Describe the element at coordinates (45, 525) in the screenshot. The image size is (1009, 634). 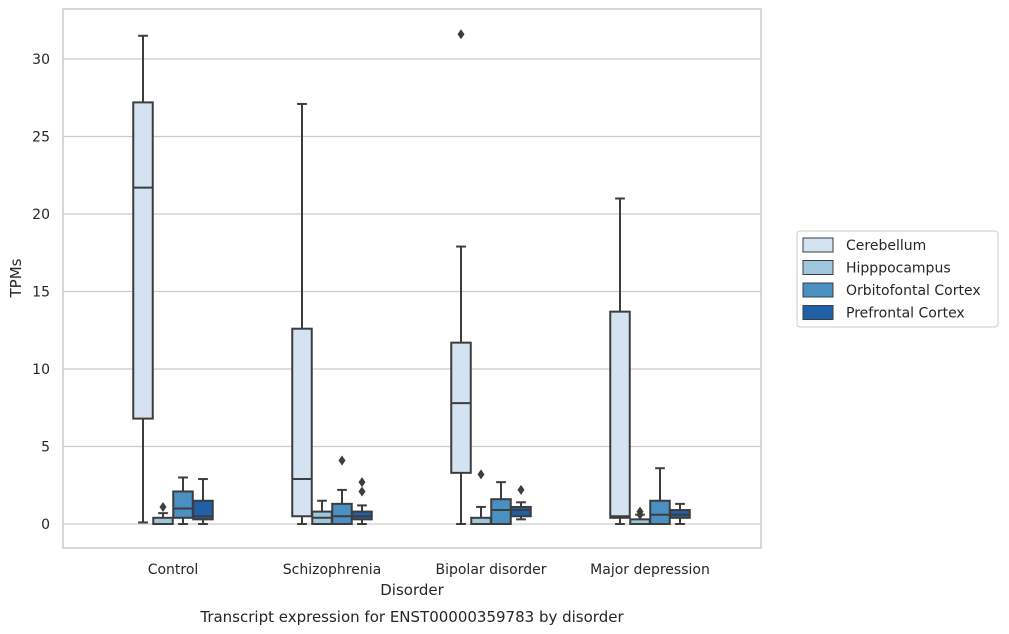
I see `y-tick-label: 0` at that location.